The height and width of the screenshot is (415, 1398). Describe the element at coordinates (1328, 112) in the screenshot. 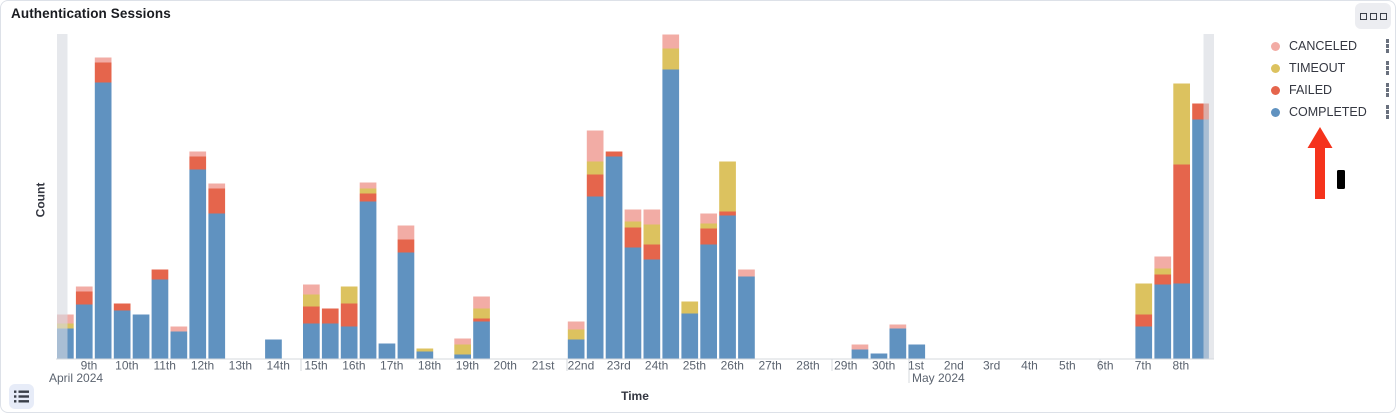

I see `legend-item-completed: COMPLETED` at that location.